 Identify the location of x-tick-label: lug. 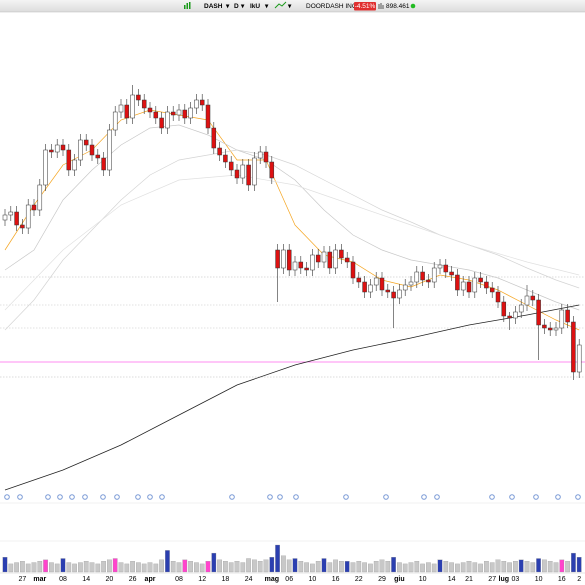
(504, 579).